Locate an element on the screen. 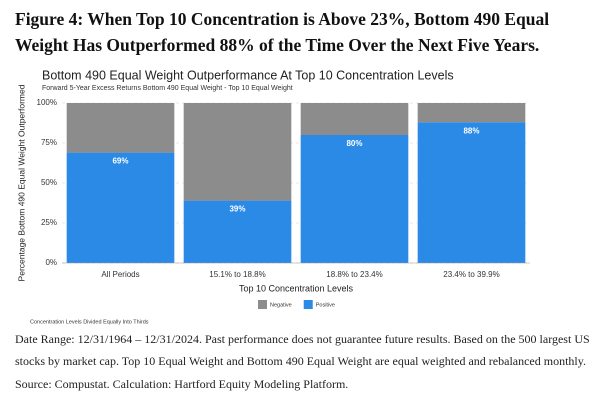 The width and height of the screenshot is (600, 406). x-axis-title: Top 10 Concentration Levels is located at coordinates (296, 288).